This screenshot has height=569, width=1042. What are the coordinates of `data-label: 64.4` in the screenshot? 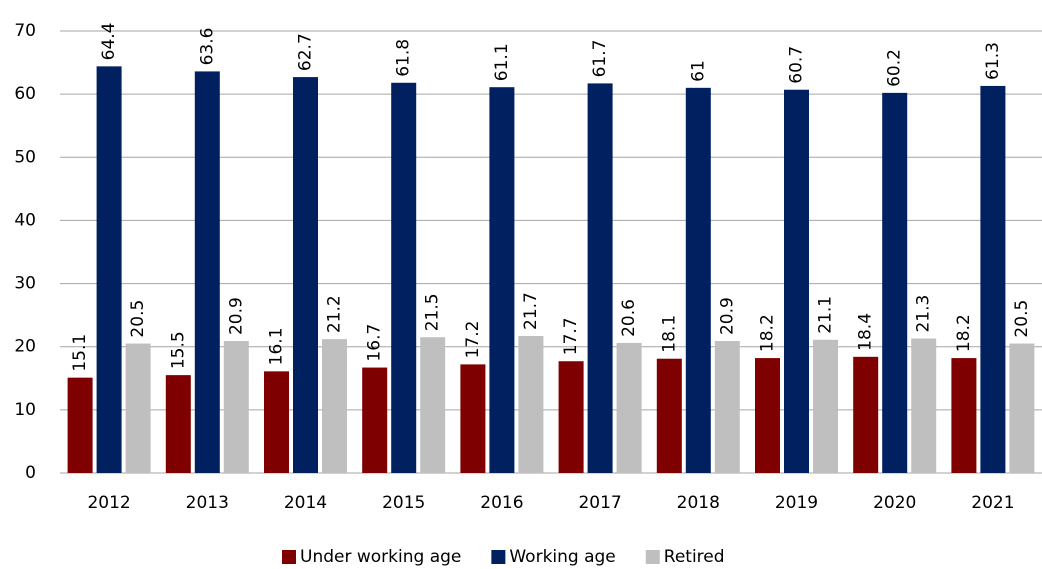 It's located at (109, 42).